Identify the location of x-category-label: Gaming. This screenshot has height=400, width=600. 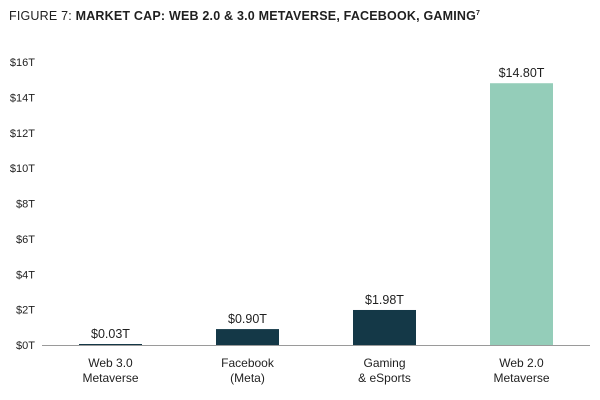
(384, 363).